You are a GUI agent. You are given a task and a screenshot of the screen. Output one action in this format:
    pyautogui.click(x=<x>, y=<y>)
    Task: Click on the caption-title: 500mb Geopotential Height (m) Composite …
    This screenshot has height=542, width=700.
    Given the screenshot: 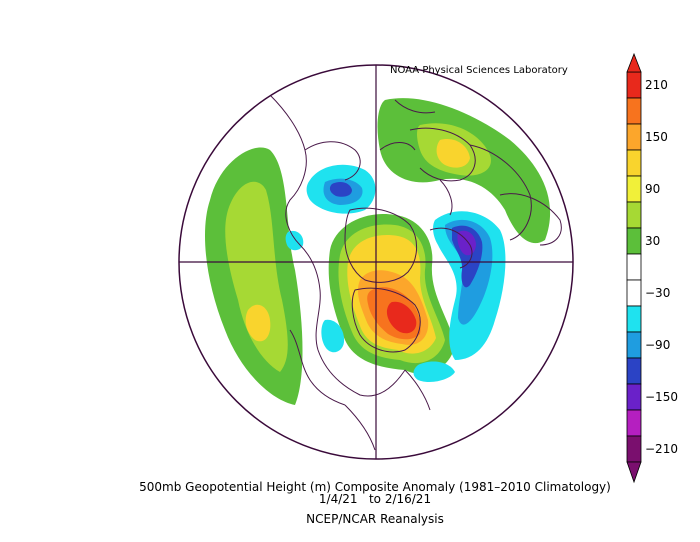 What is the action you would take?
    pyautogui.click(x=375, y=487)
    